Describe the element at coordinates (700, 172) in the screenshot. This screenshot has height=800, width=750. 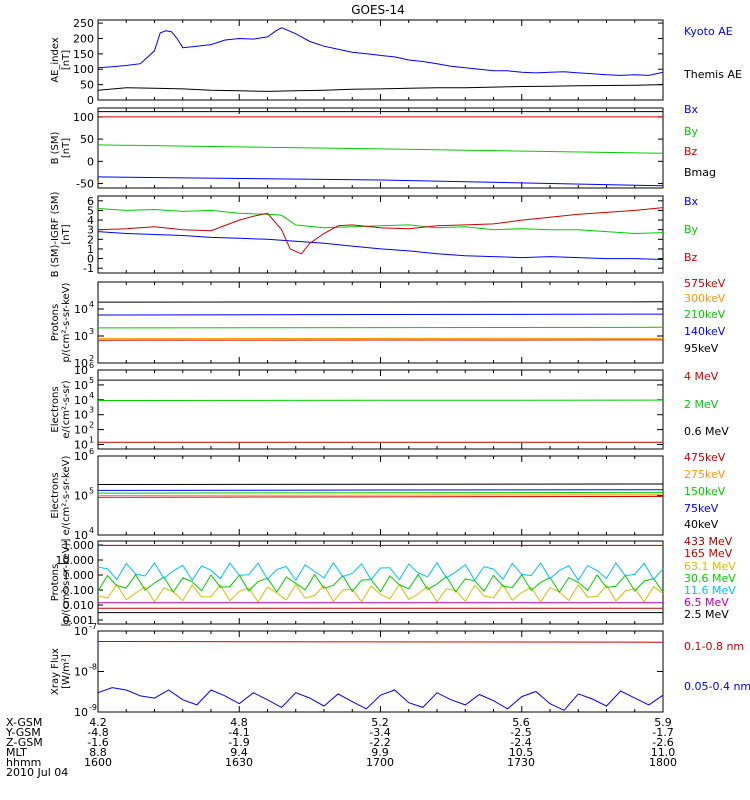
I see `legend-label: Bmag` at that location.